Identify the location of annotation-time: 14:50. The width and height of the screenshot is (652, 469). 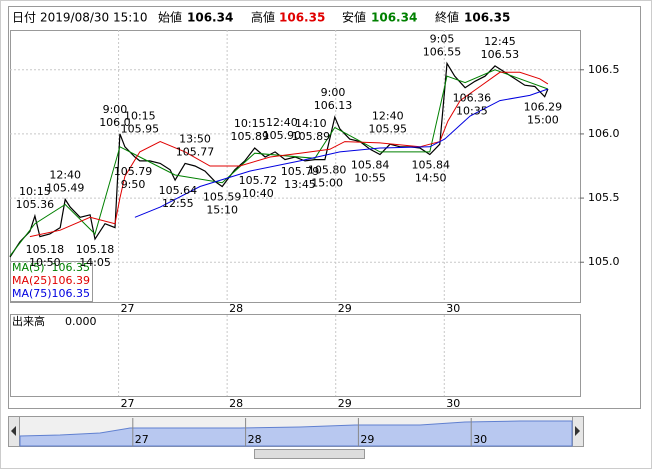
(431, 177).